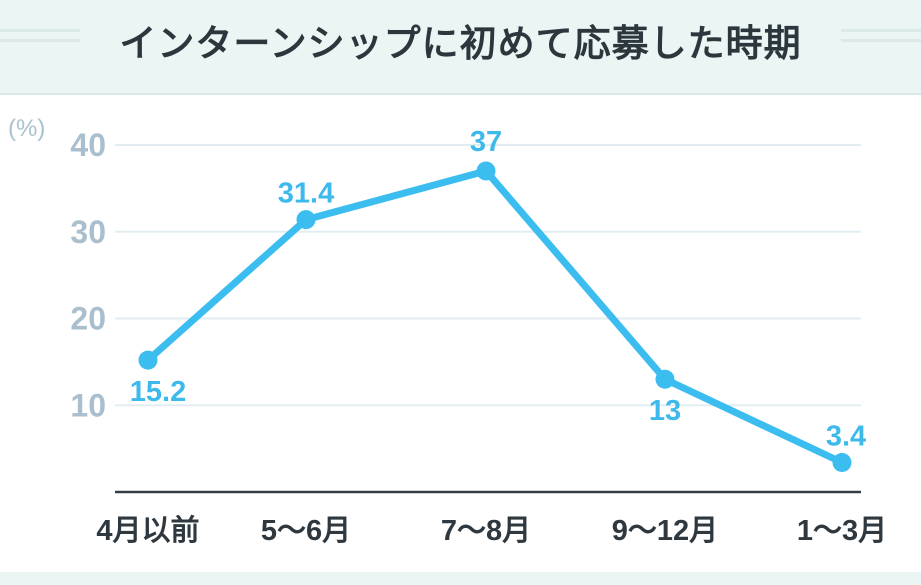 This screenshot has height=585, width=921. What do you see at coordinates (665, 531) in the screenshot?
I see `x-category-label: 9〜12月` at bounding box center [665, 531].